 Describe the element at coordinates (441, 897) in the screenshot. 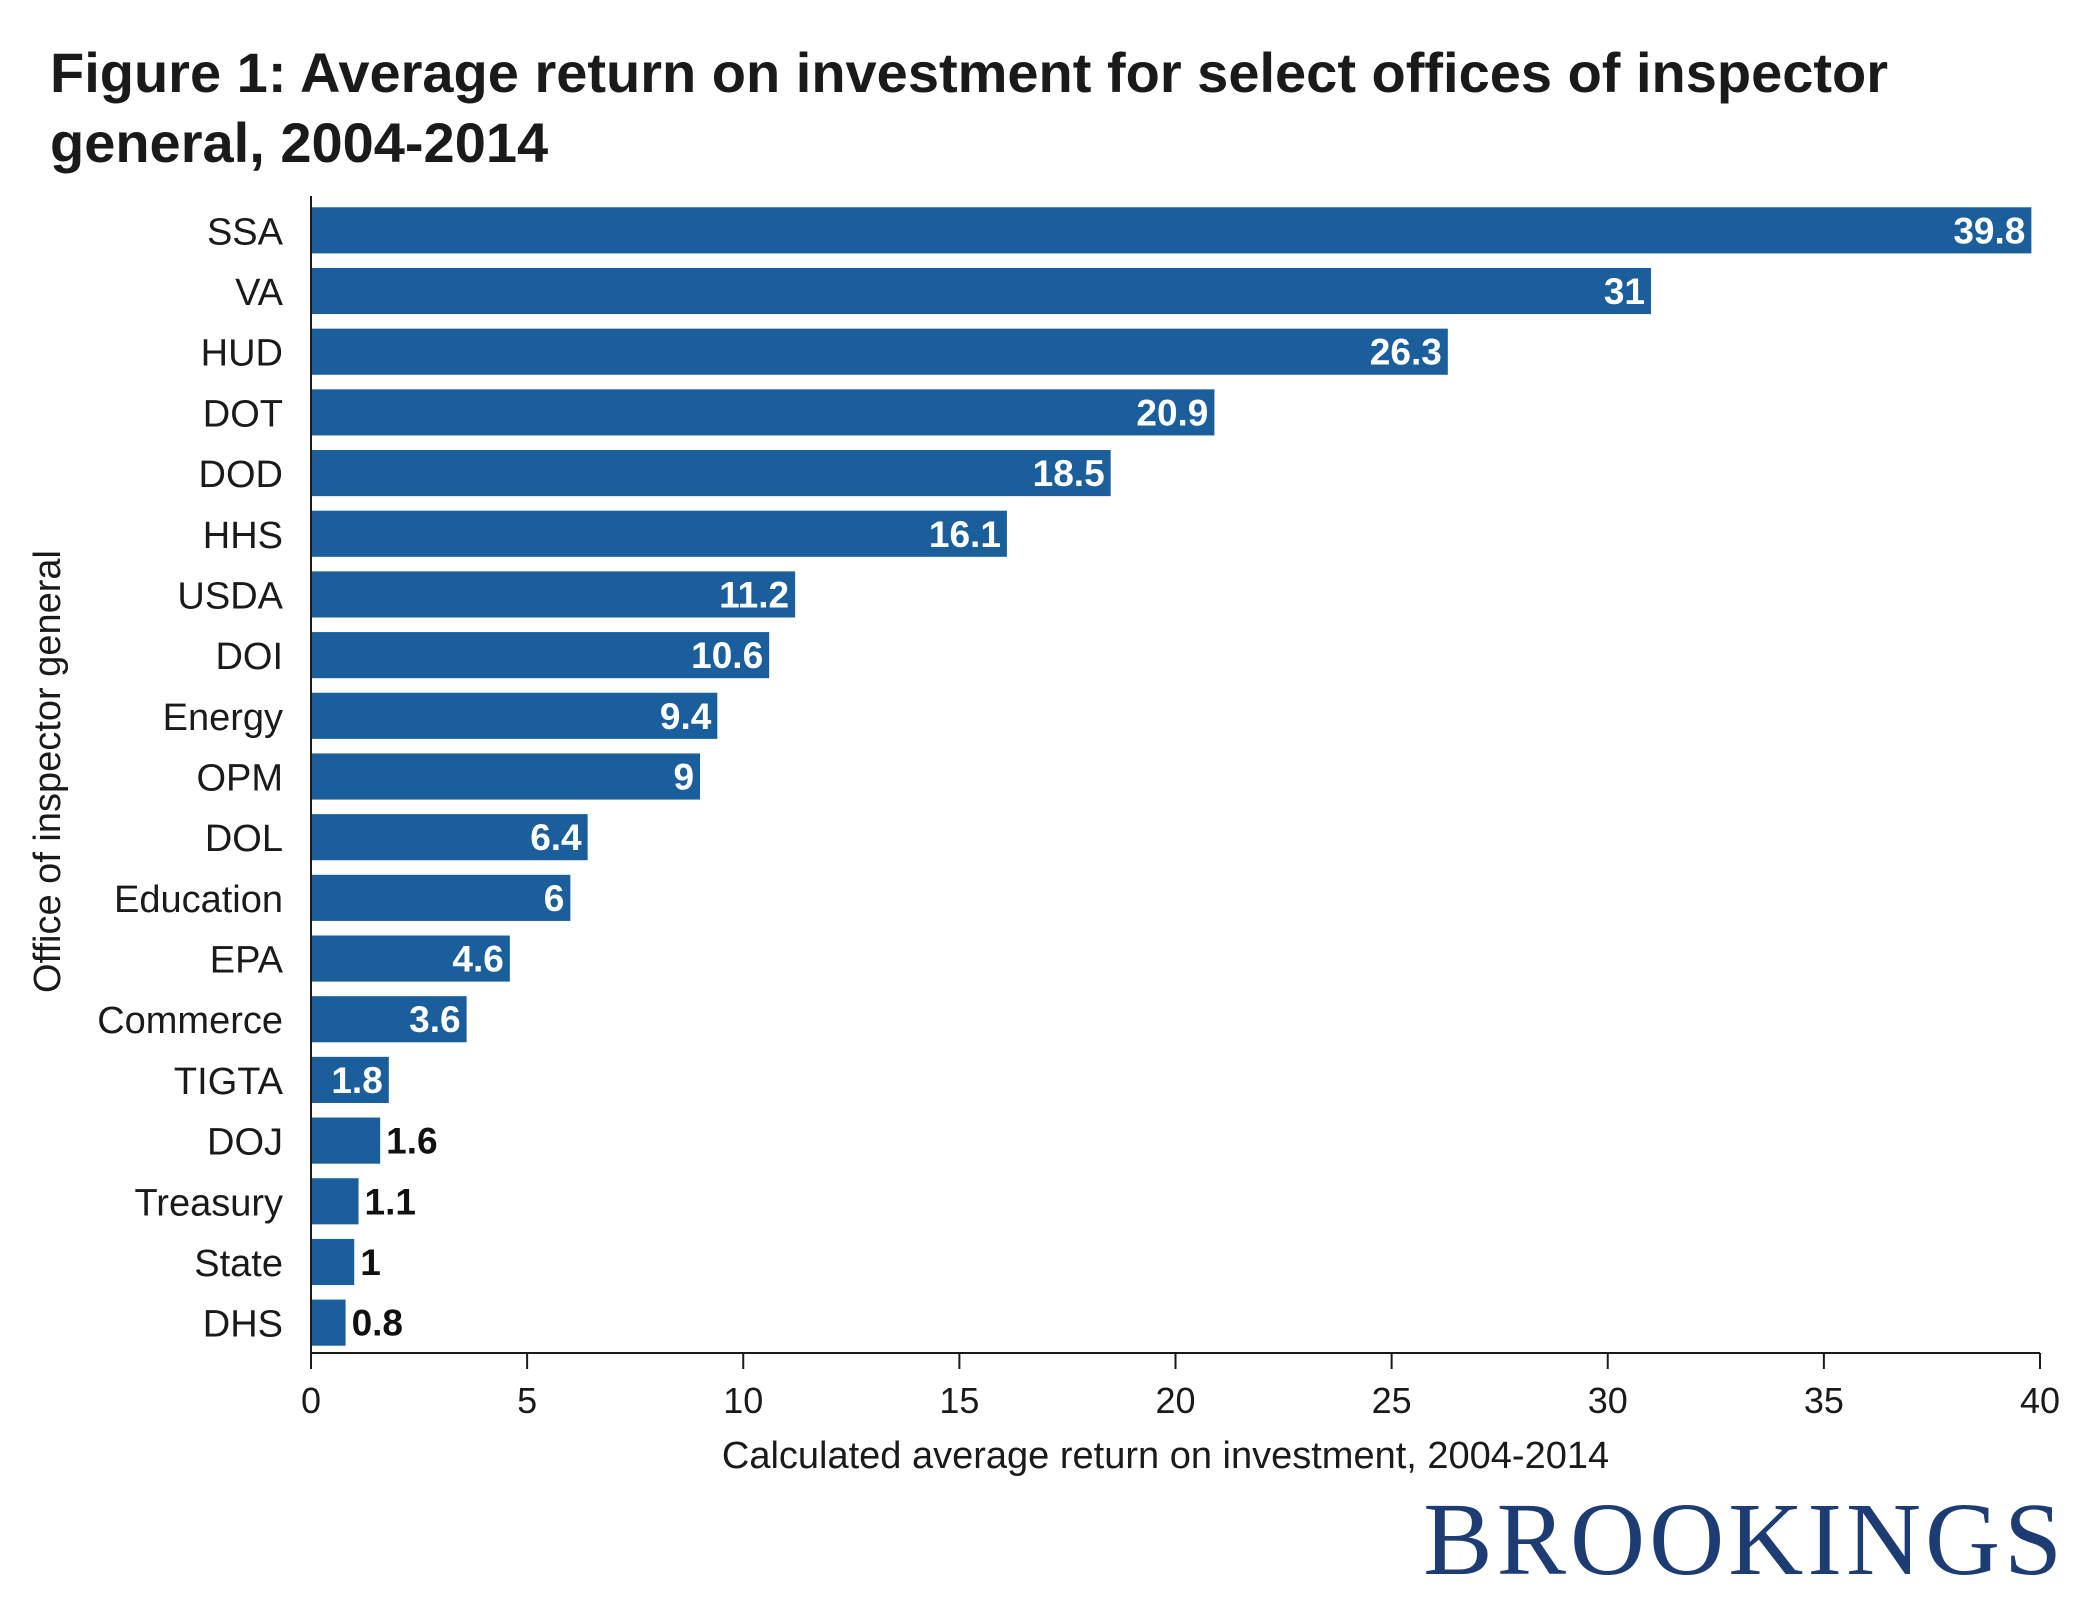

I see `bar-education` at that location.